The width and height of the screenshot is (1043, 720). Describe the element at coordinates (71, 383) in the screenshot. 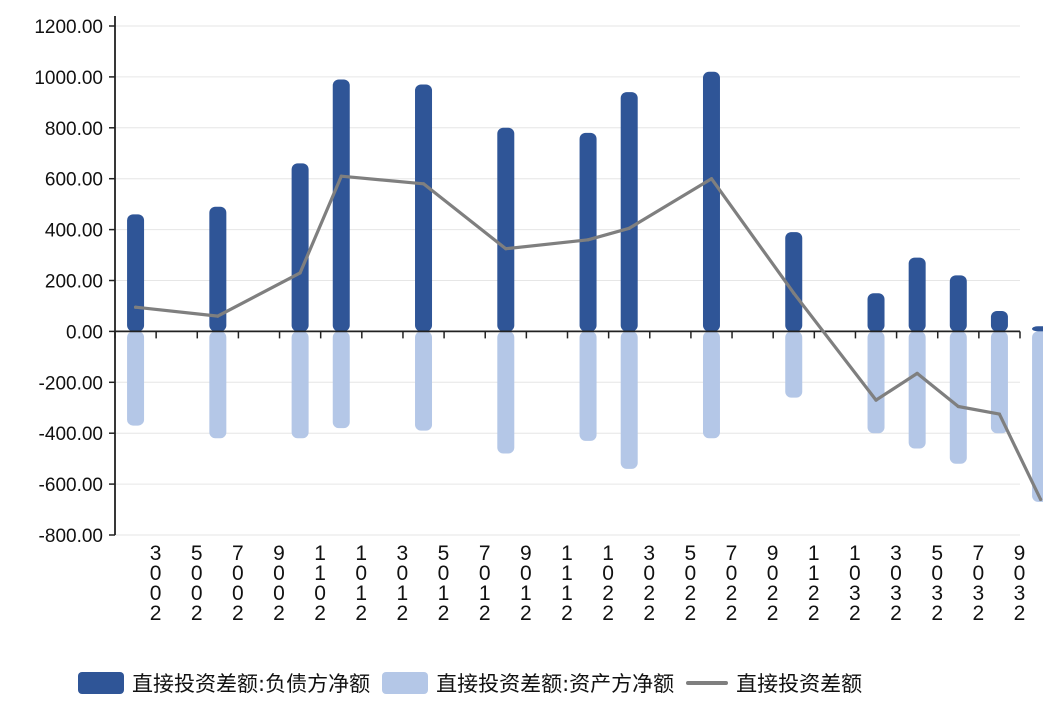

I see `y-tick-label: -200.00` at that location.